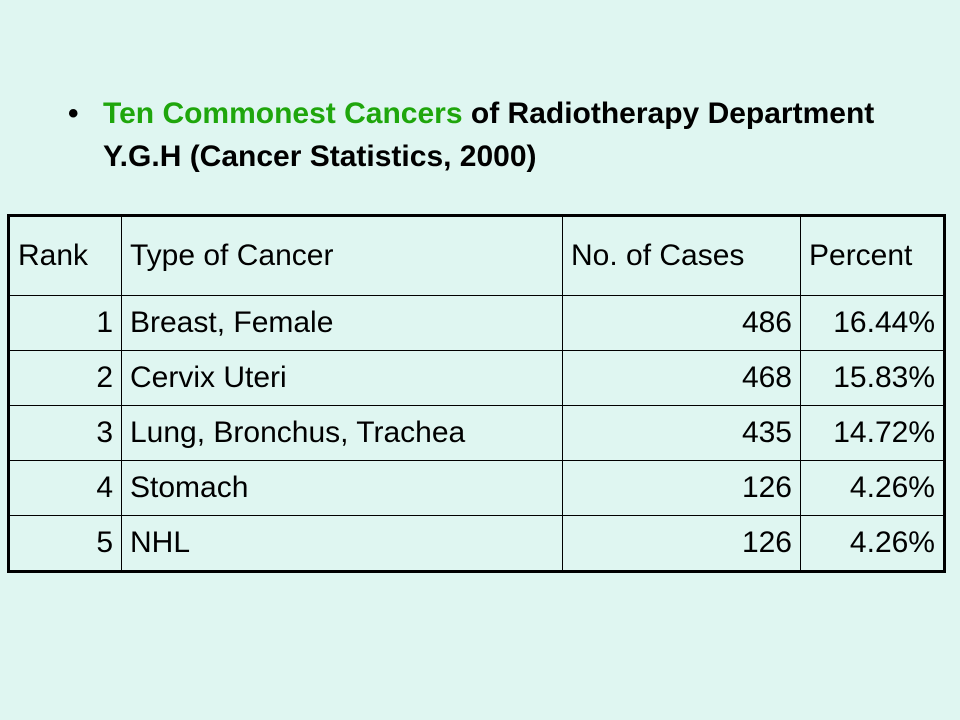 Image resolution: width=960 pixels, height=720 pixels. Describe the element at coordinates (65, 433) in the screenshot. I see `cell-rank: 3` at that location.